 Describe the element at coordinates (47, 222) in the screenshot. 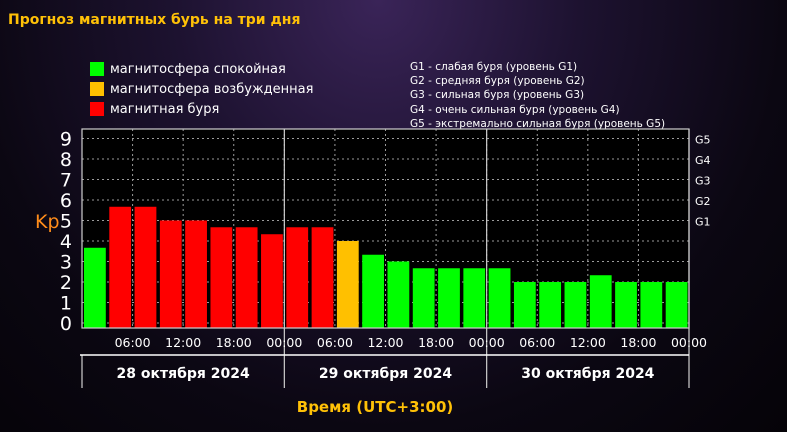

I see `y-axis-label: Kp` at that location.